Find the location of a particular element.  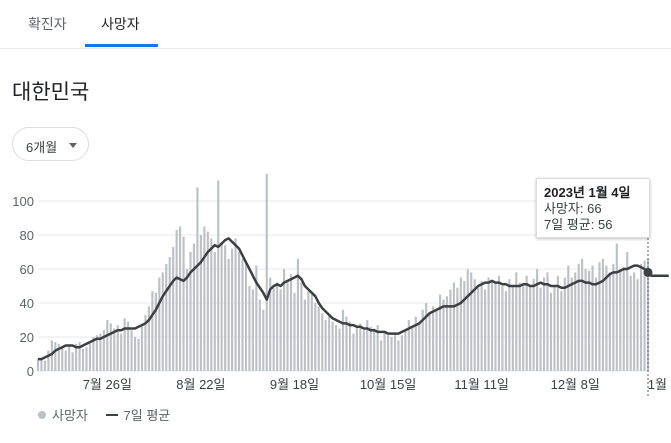

caret-down-icon is located at coordinates (73, 145).